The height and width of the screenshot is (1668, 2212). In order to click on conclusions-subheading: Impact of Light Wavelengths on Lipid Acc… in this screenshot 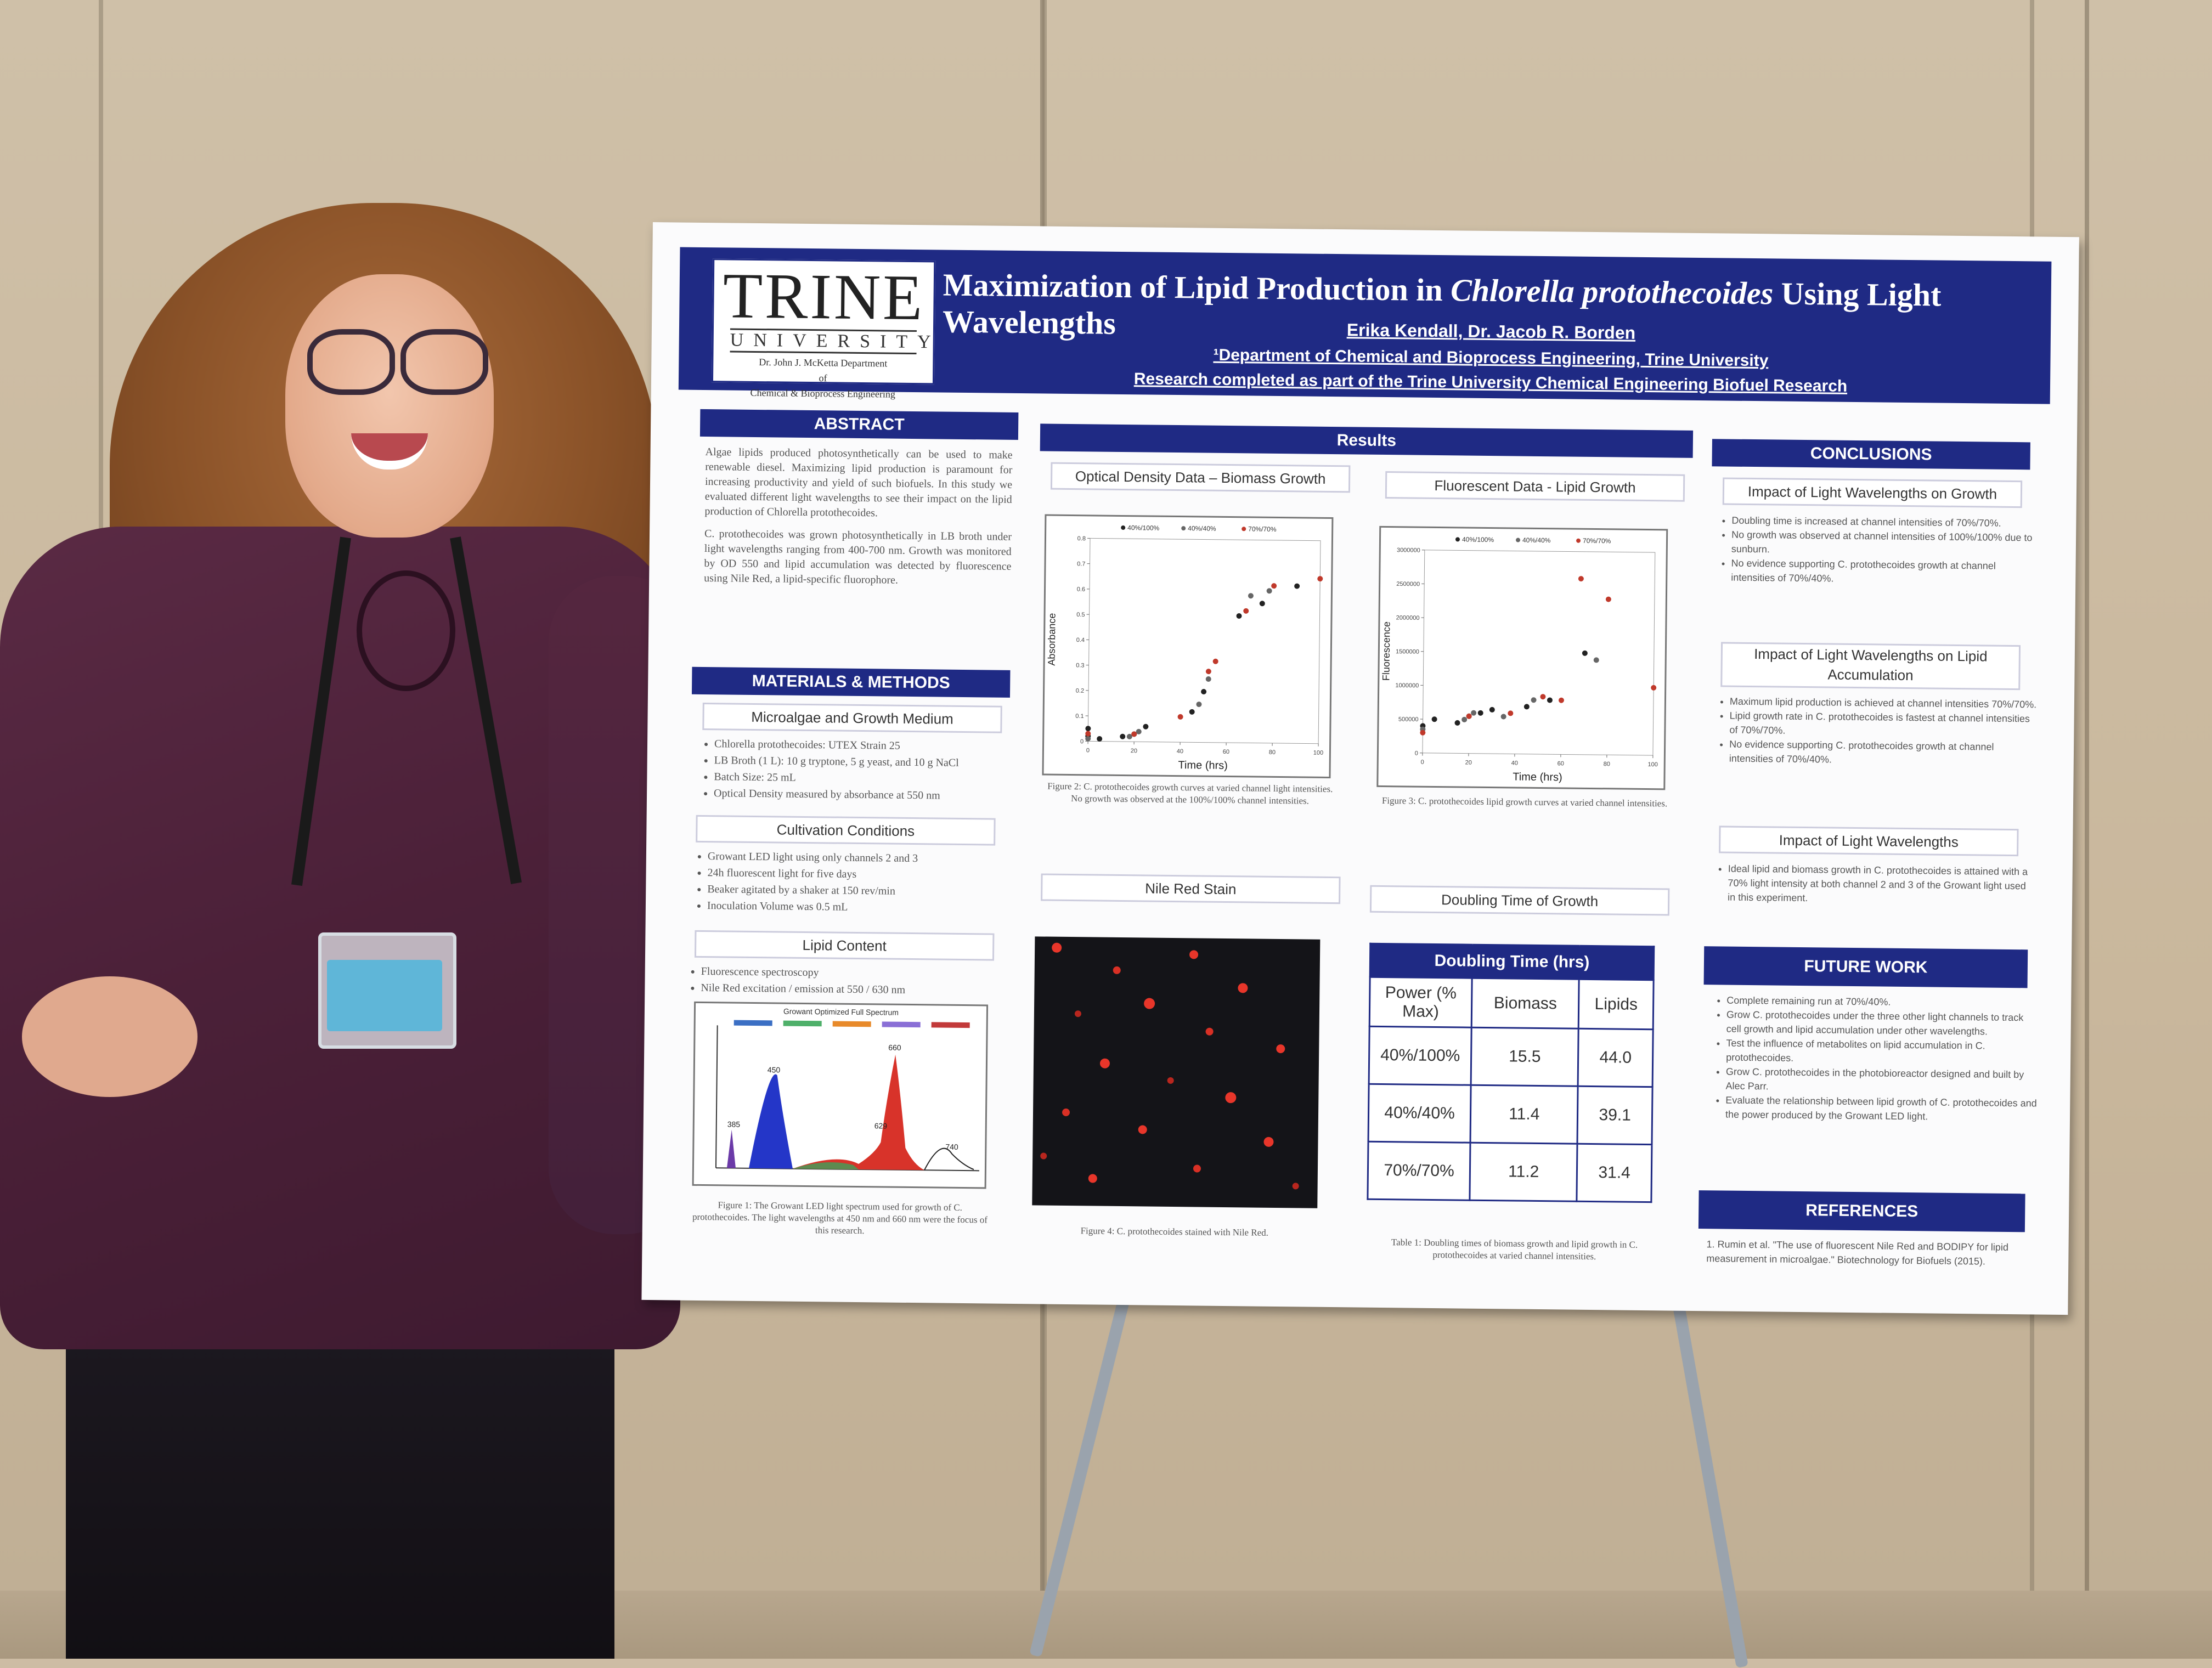, I will do `click(1871, 666)`.